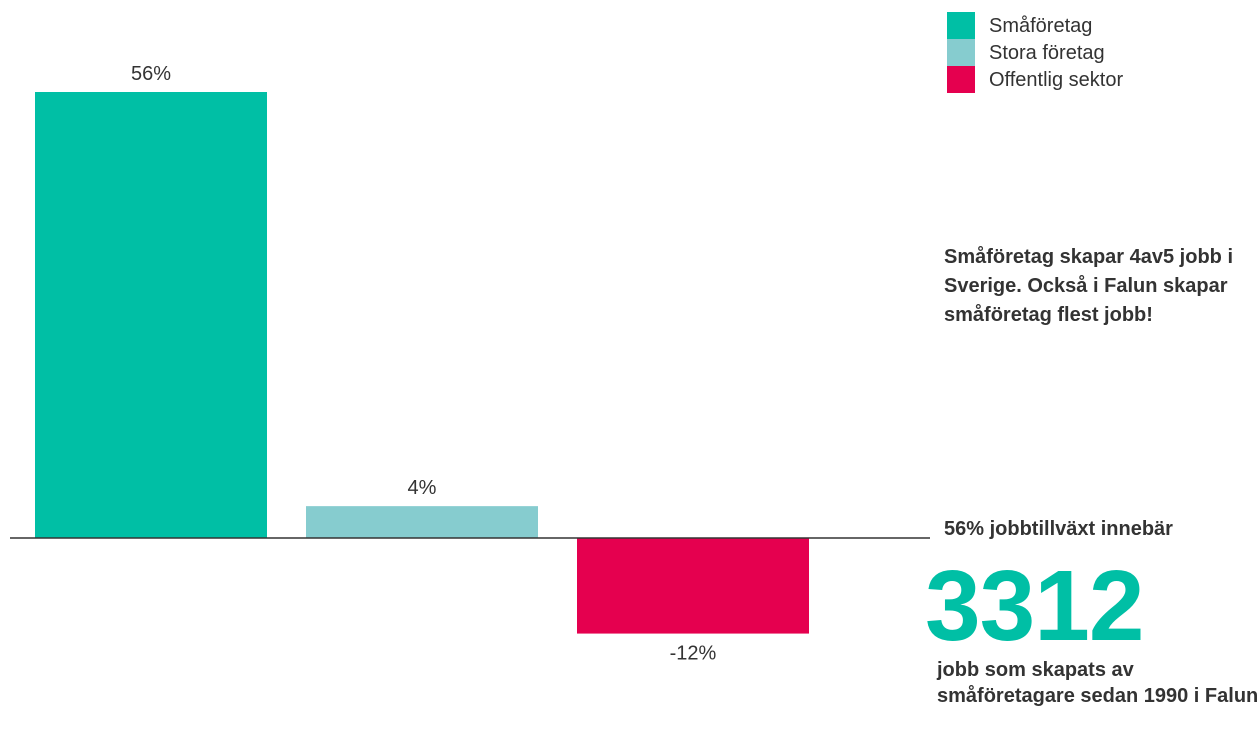 This screenshot has width=1259, height=736. Describe the element at coordinates (1056, 79) in the screenshot. I see `legend-label: Offentlig sektor` at that location.